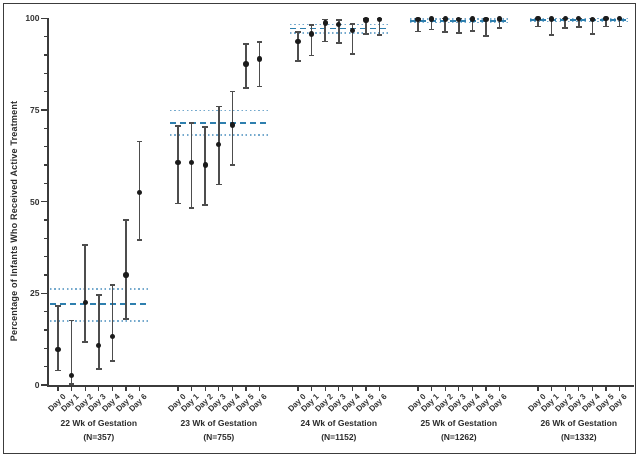 This screenshot has height=458, width=640. Describe the element at coordinates (48, 201) in the screenshot. I see `y-axis-line` at that location.